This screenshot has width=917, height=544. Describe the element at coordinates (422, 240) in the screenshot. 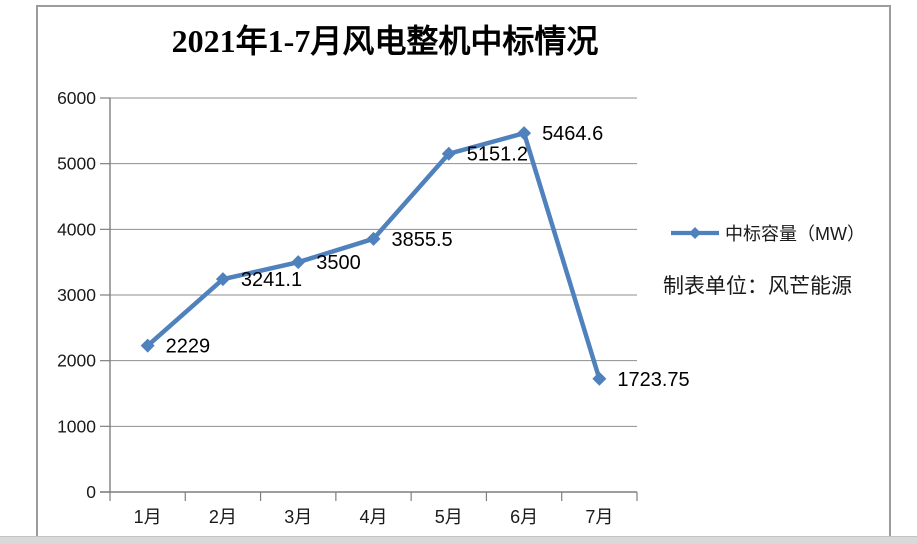

I see `data-label: 3855.5` at that location.